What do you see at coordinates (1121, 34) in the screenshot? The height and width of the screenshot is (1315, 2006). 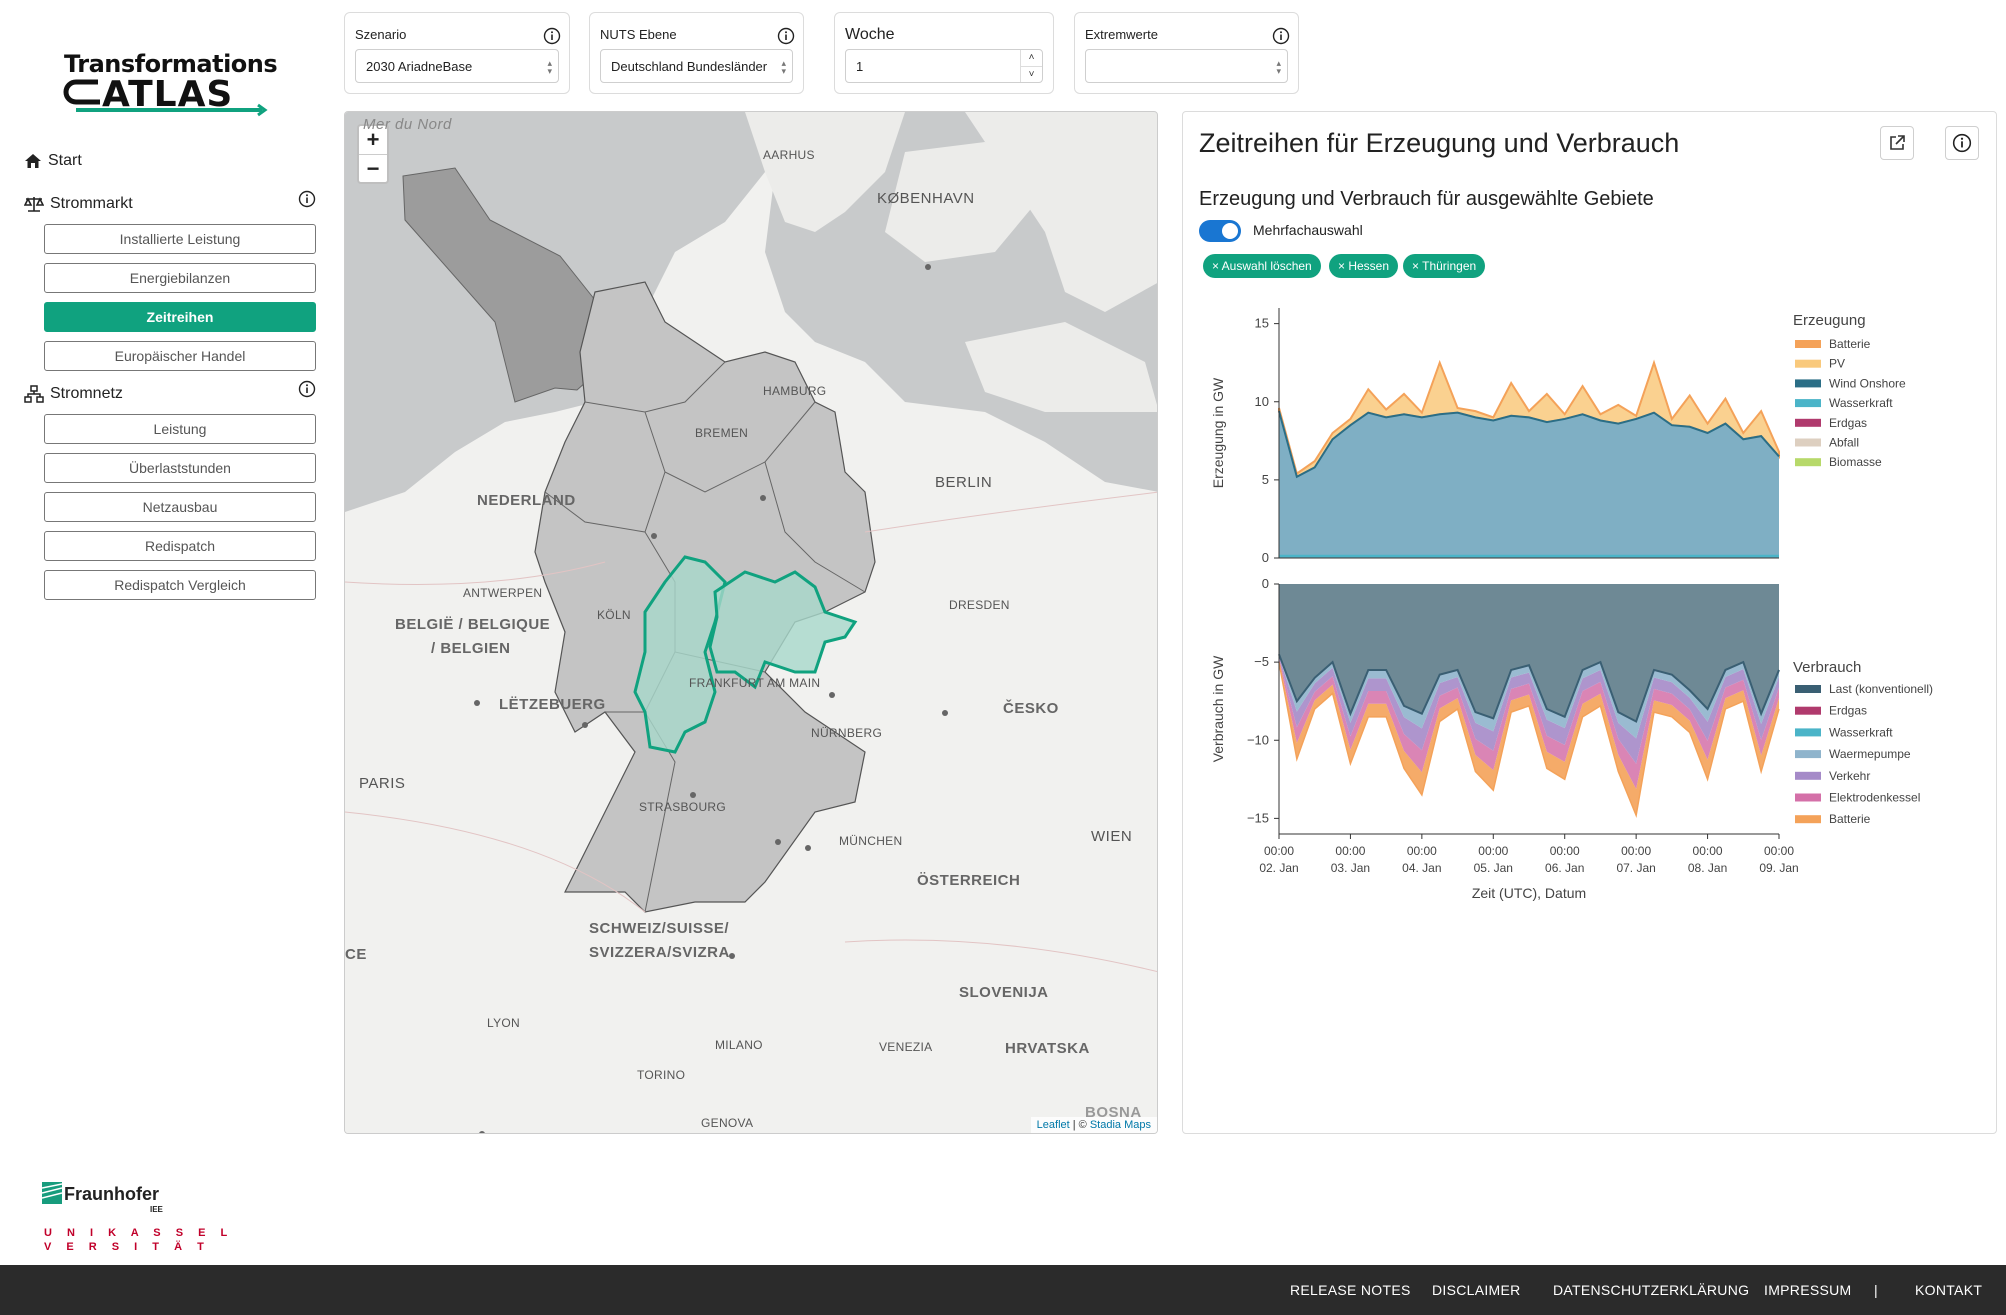 I see `extremwerte-label: Extremwerte` at bounding box center [1121, 34].